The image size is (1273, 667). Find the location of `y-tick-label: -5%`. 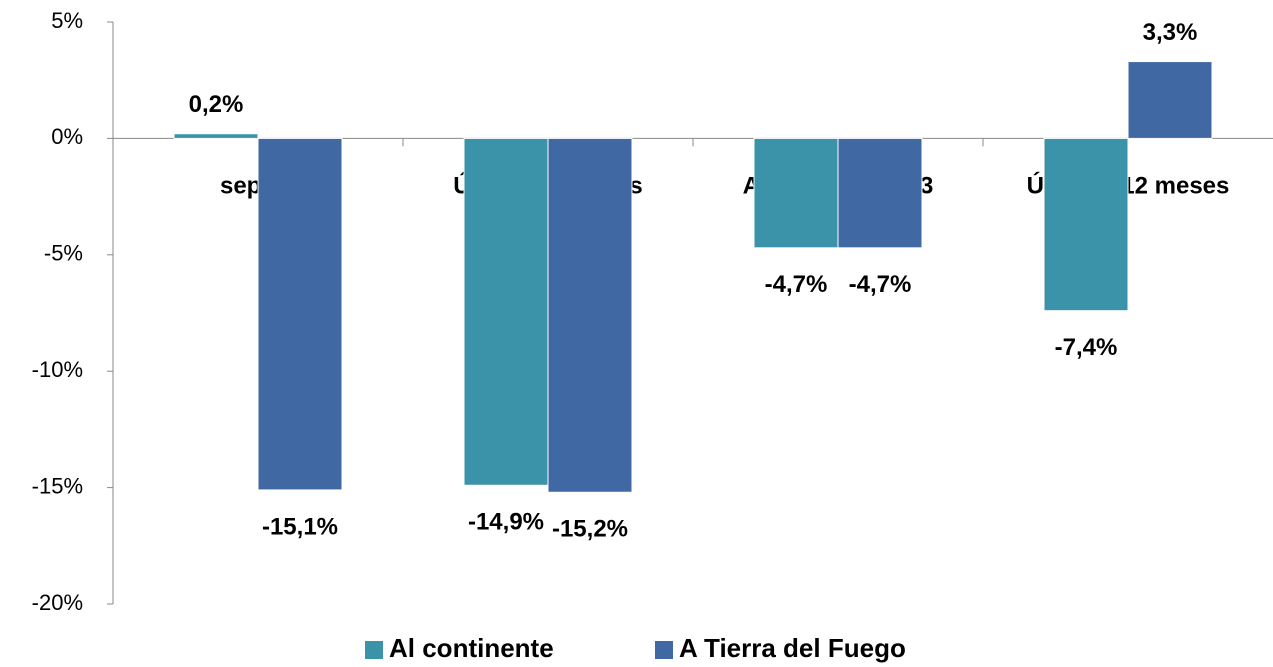

y-tick-label: -5% is located at coordinates (63, 253).